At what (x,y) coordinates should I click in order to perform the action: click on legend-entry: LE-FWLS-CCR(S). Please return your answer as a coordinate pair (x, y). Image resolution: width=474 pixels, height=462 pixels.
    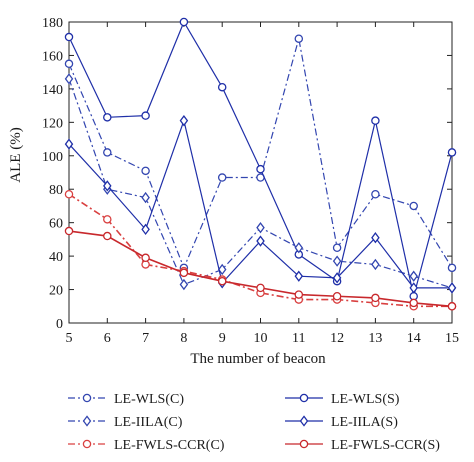
    Looking at the image, I should click on (362, 445).